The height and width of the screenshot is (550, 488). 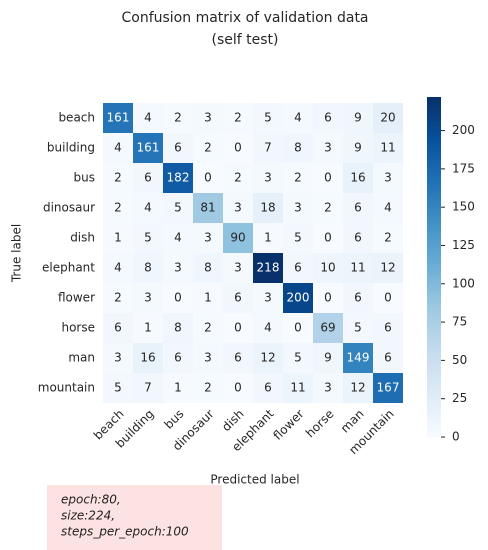 What do you see at coordinates (82, 238) in the screenshot?
I see `y-tick-label: dish` at bounding box center [82, 238].